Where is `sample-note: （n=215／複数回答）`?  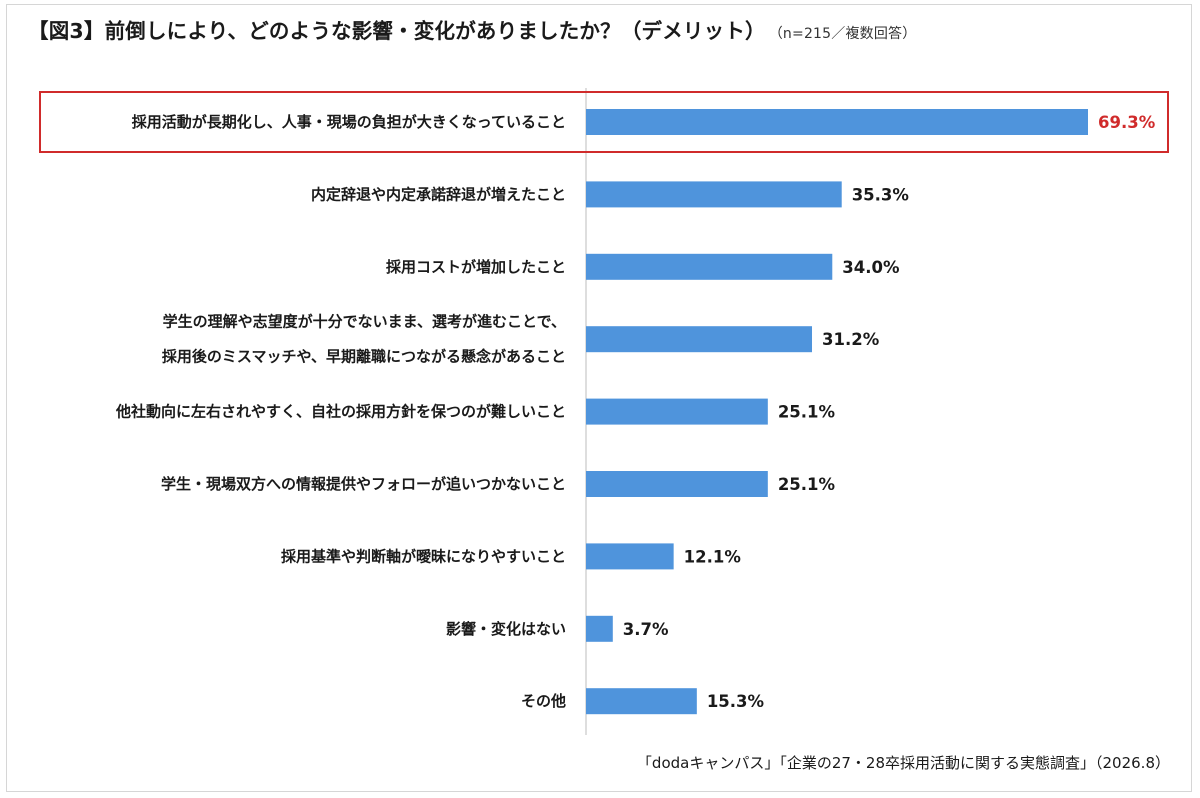
sample-note: （n=215／複数回答） is located at coordinates (846, 34).